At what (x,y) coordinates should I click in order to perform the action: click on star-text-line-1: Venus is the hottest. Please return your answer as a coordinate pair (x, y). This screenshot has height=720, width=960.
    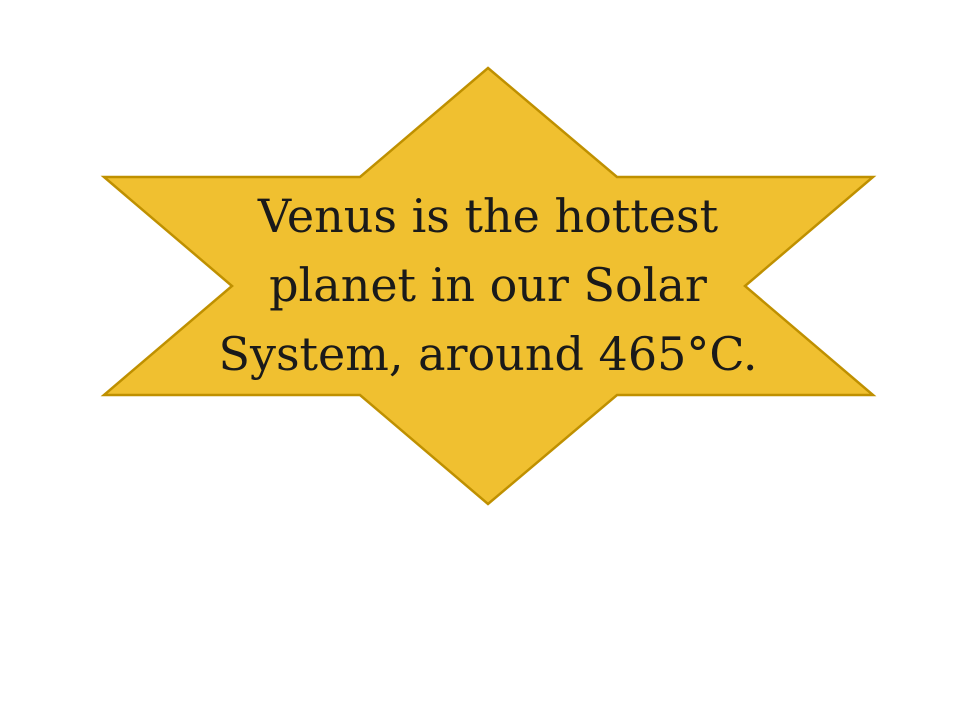
    Looking at the image, I should click on (488, 216).